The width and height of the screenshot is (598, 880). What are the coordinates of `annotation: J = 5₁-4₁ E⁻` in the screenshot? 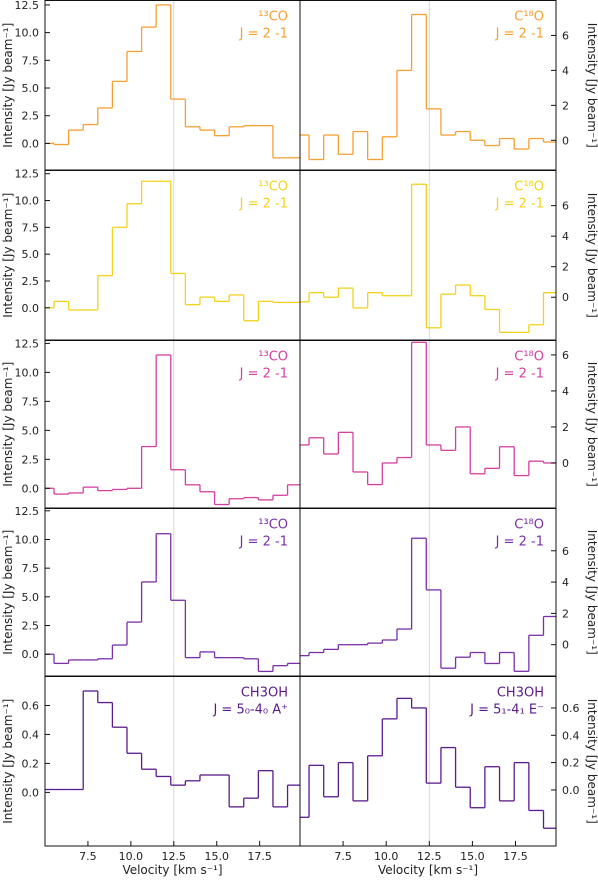 It's located at (506, 710).